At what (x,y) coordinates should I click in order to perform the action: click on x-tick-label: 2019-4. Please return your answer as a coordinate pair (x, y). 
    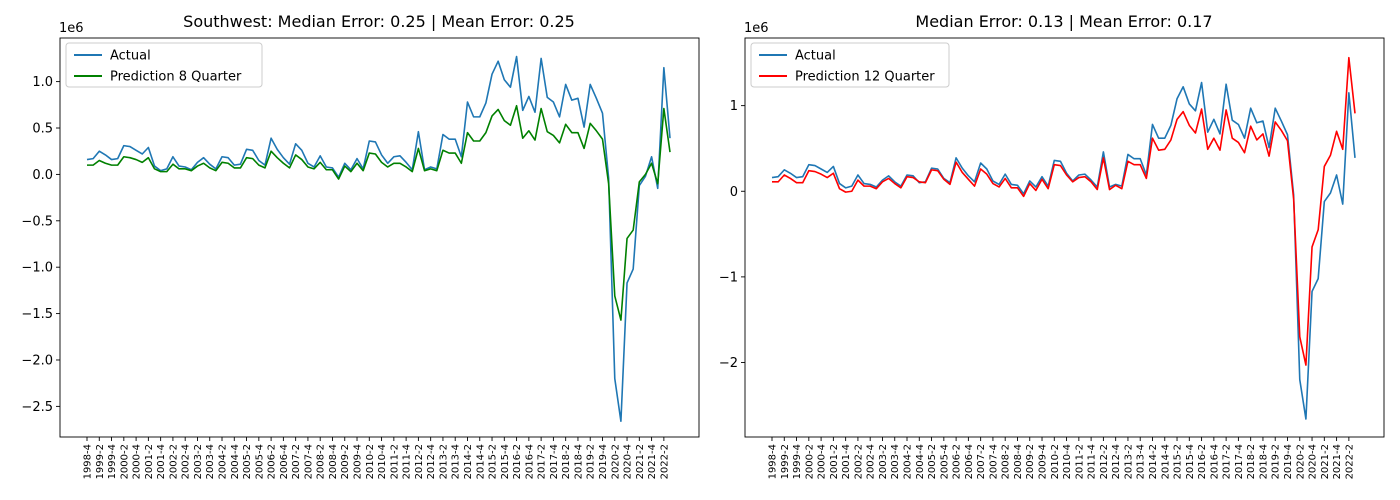
    Looking at the image, I should click on (1288, 461).